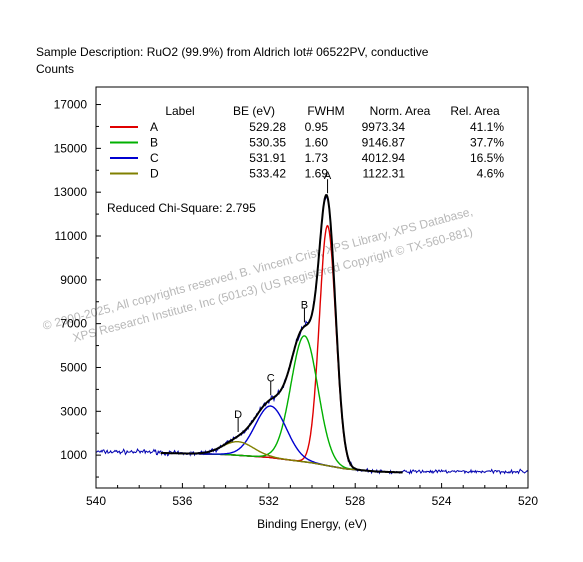 The width and height of the screenshot is (583, 562). Describe the element at coordinates (312, 524) in the screenshot. I see `x-axis-label: Binding Energy, (eV)` at that location.